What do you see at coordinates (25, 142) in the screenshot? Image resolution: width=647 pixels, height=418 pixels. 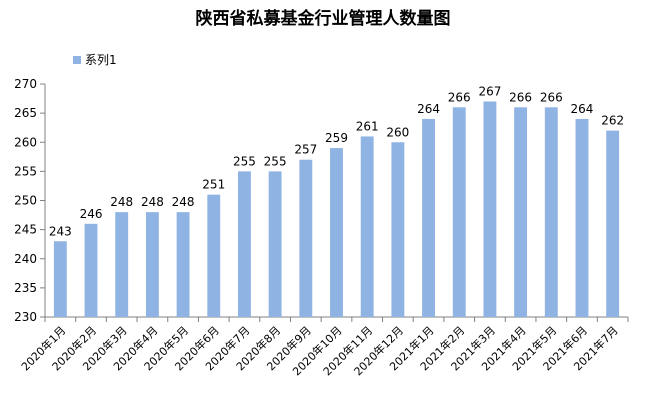 I see `y-tick-label: 260` at bounding box center [25, 142].